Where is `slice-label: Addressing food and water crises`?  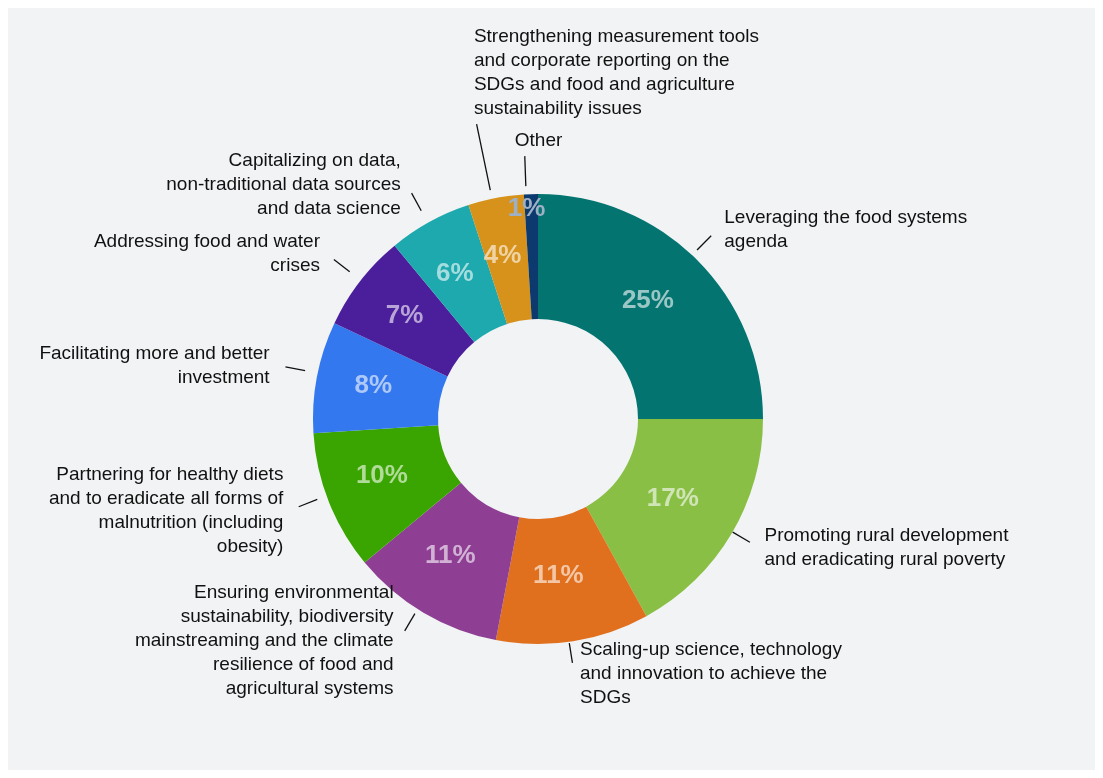 slice-label: Addressing food and water crises is located at coordinates (207, 253).